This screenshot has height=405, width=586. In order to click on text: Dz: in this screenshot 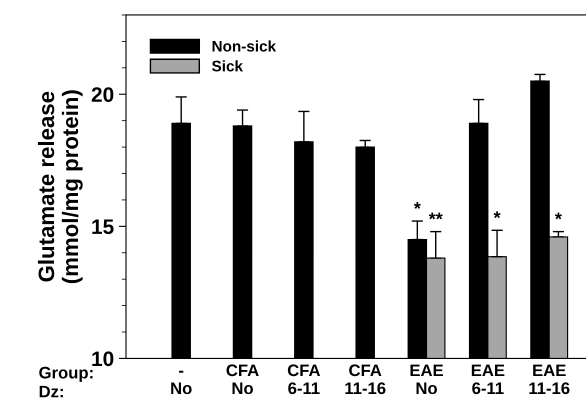, I will do `click(51, 392)`.